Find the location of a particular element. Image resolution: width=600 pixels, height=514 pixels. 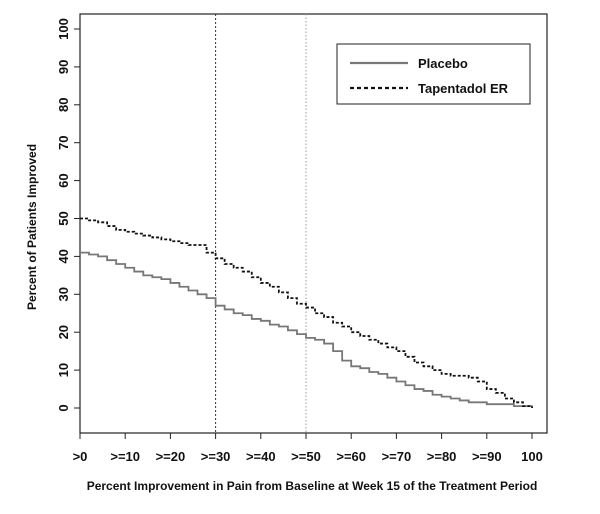

y-tick-label-0: 0 is located at coordinates (63, 407).